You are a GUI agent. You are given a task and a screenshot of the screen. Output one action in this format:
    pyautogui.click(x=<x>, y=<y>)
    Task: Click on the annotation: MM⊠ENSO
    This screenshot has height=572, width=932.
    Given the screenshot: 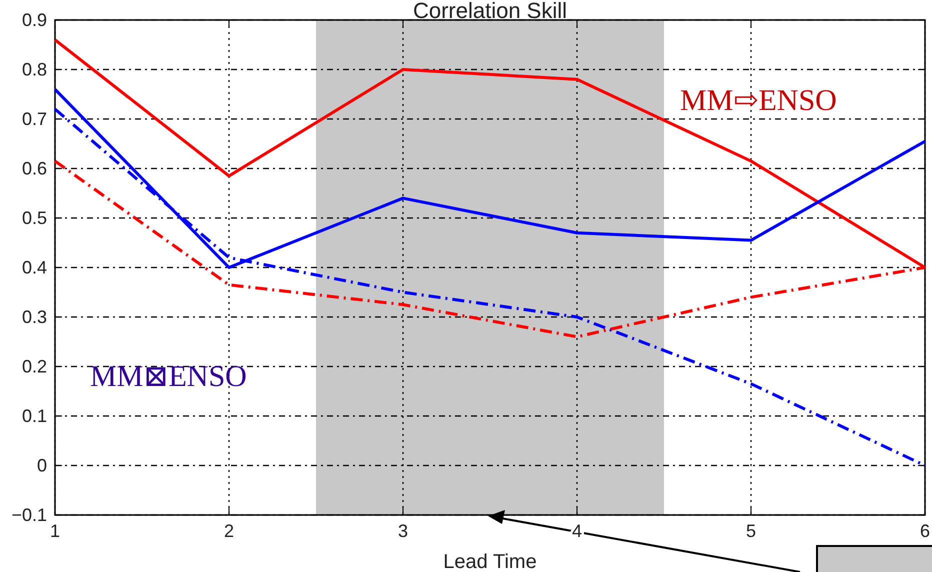 What is the action you would take?
    pyautogui.click(x=168, y=376)
    